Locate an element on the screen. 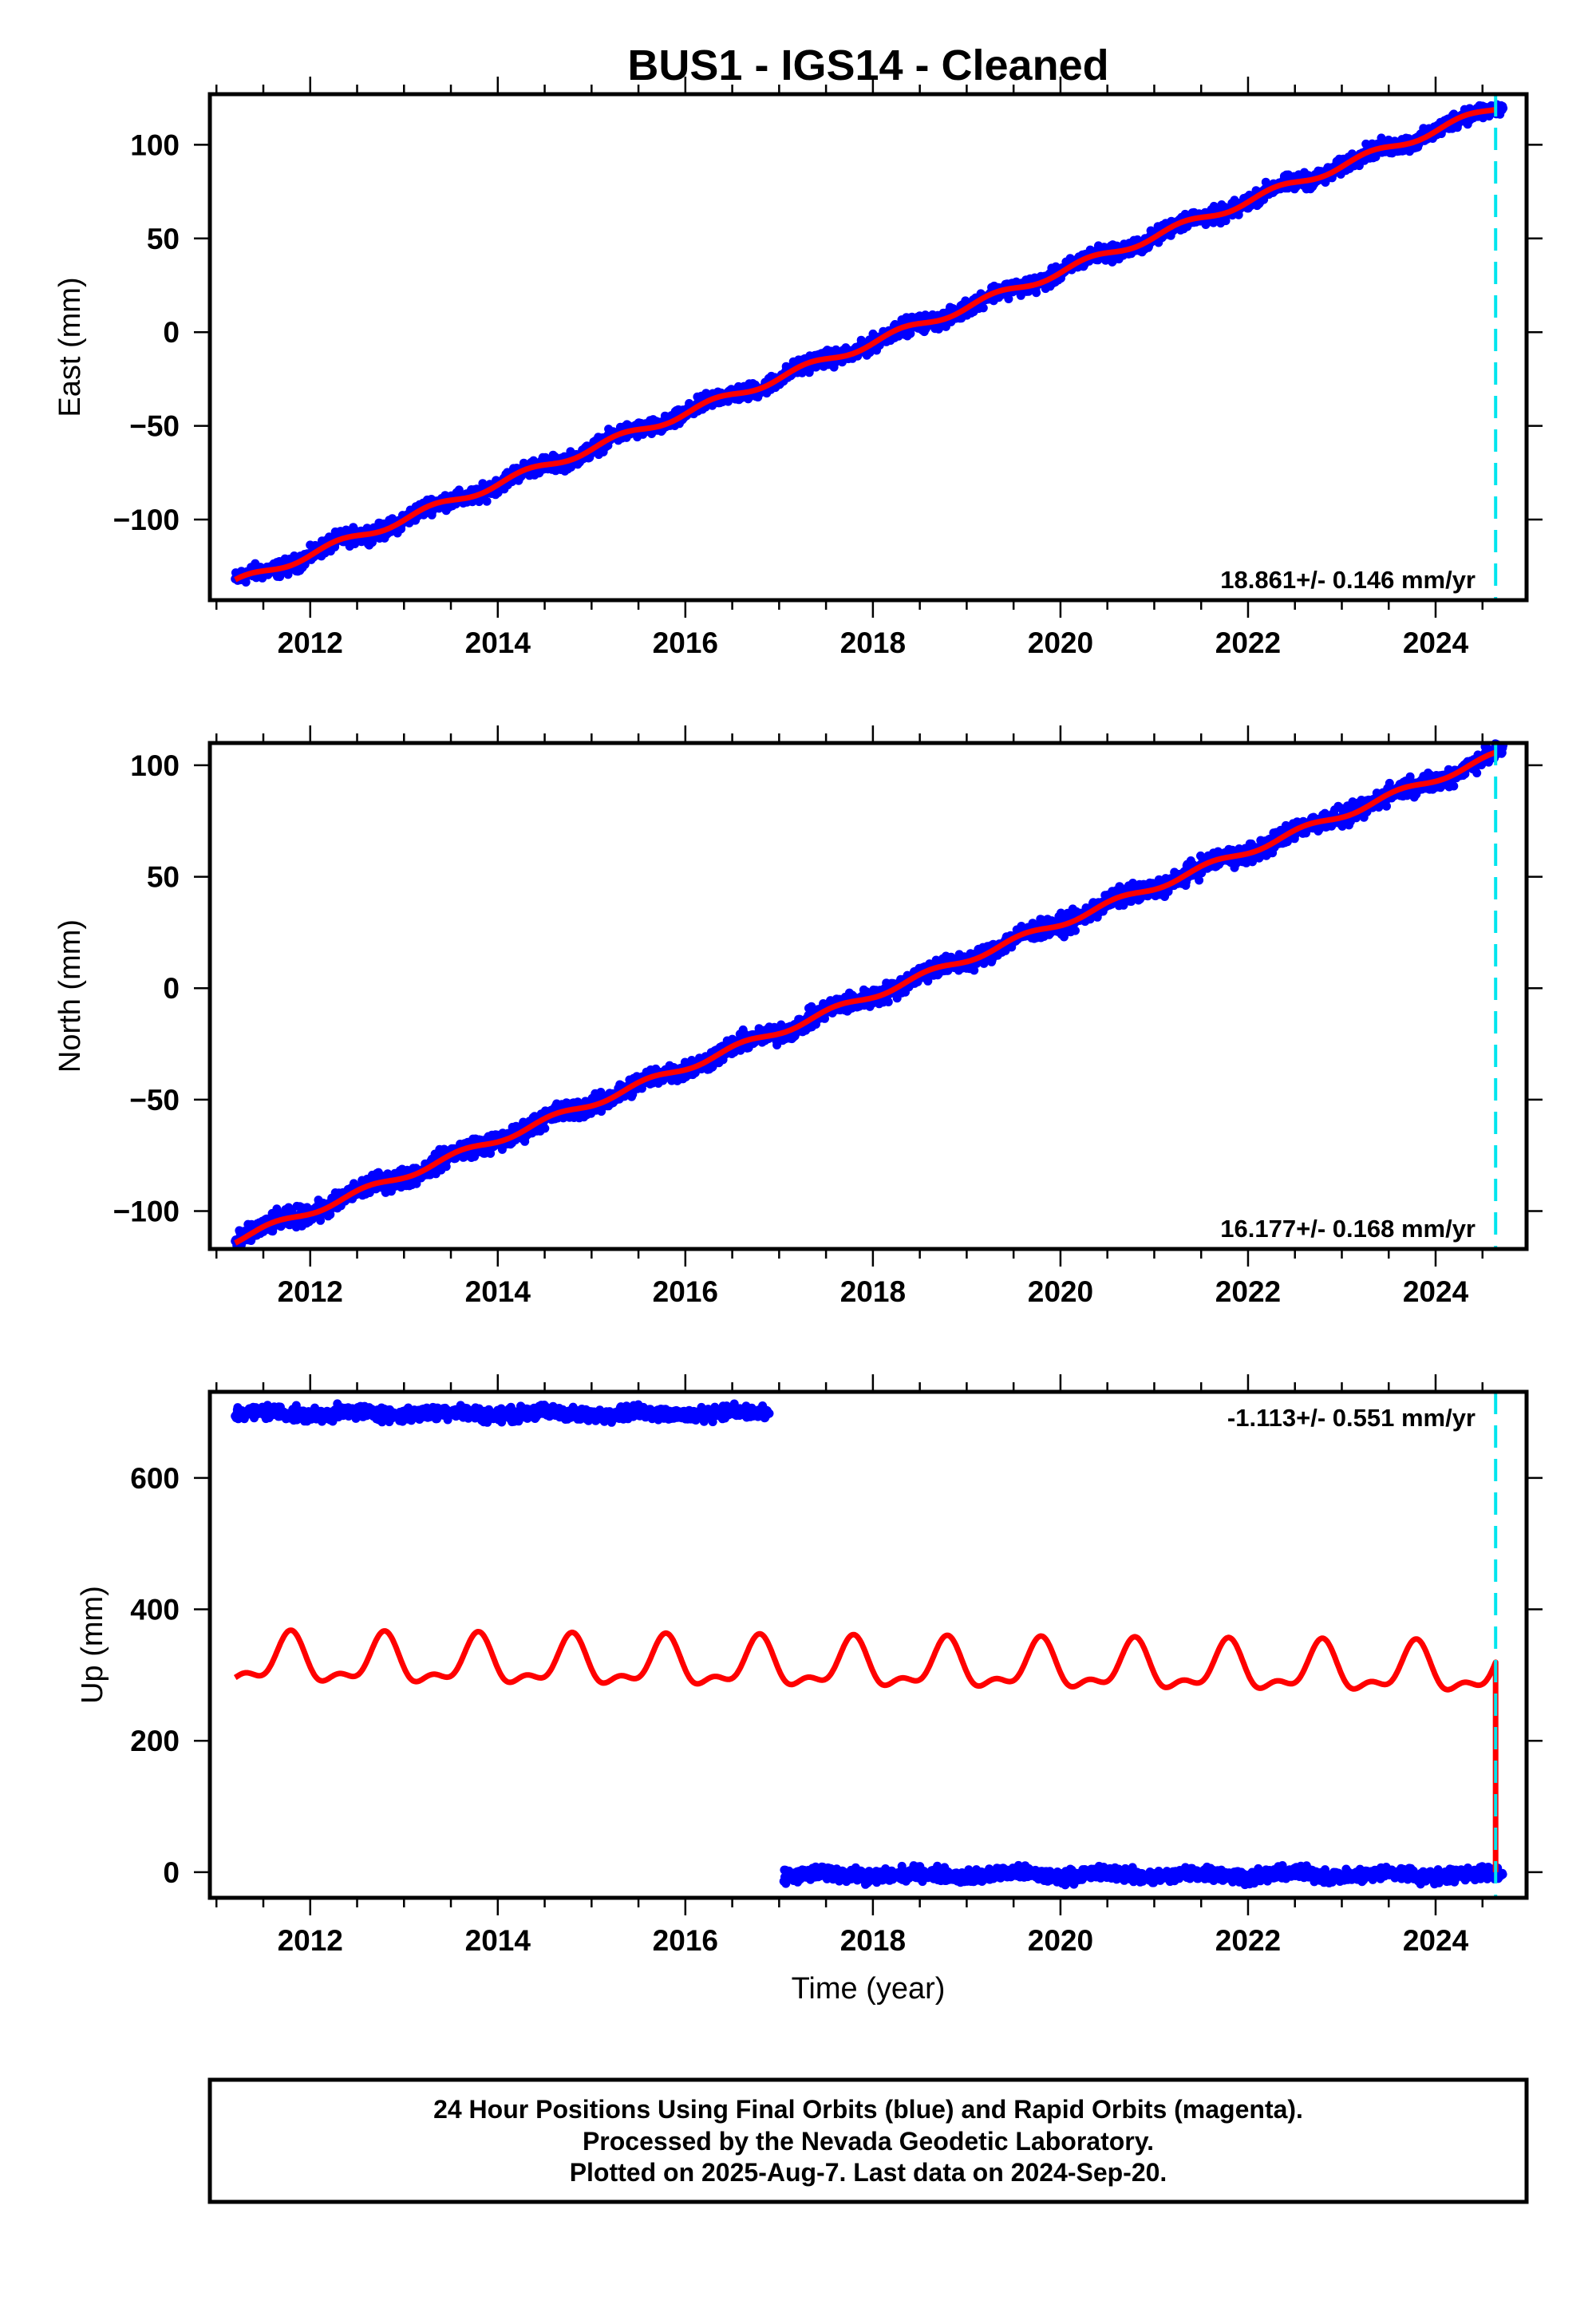 The width and height of the screenshot is (1596, 2316). y-tick-label: −50 is located at coordinates (154, 427).